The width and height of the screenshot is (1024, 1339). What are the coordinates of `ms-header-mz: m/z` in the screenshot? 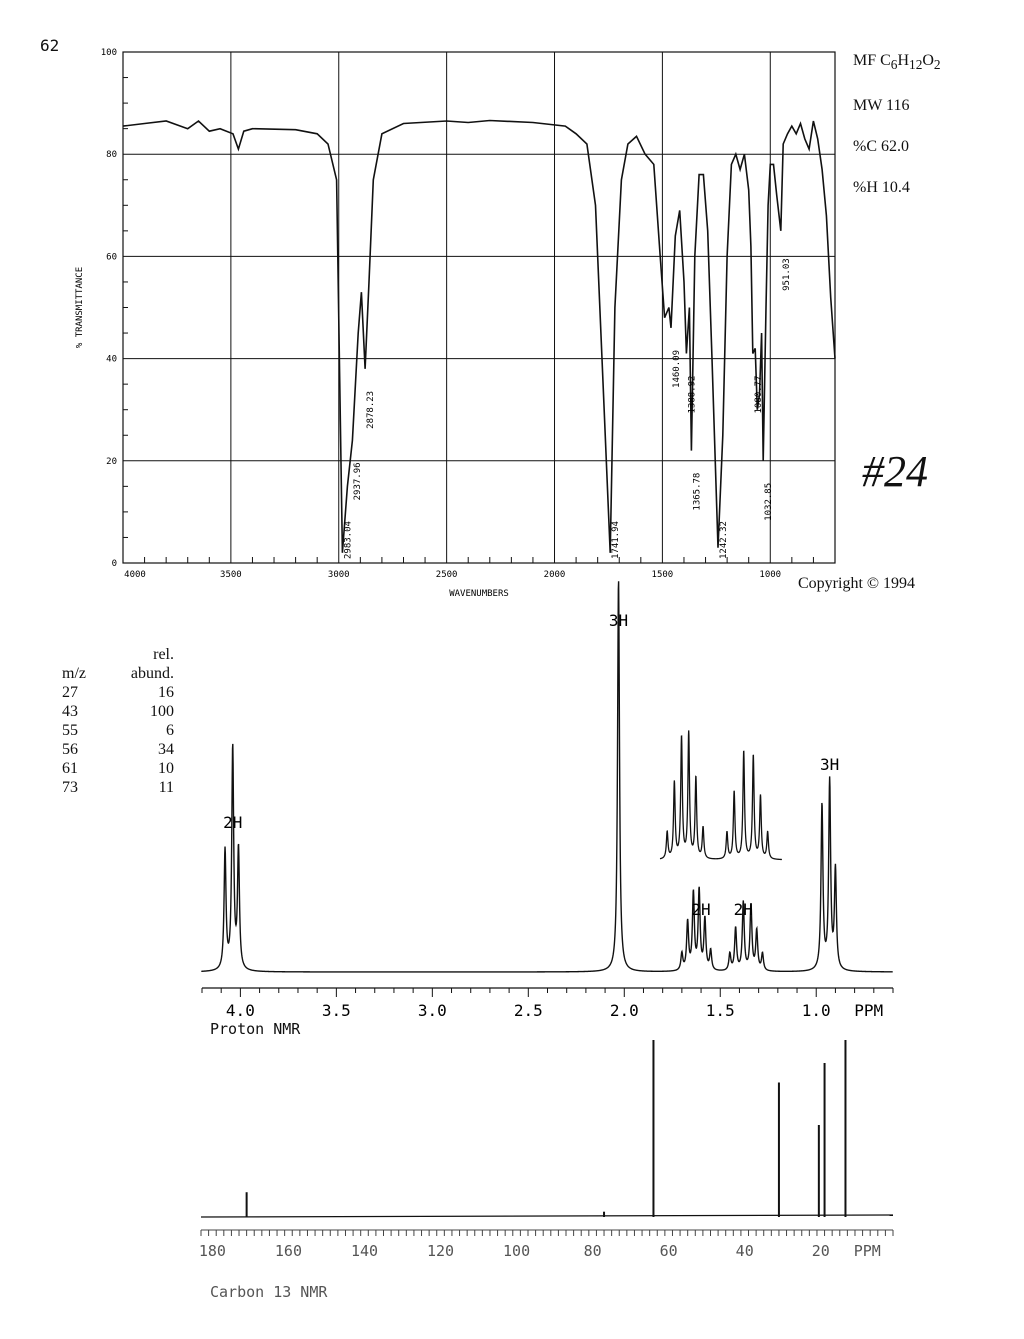 It's located at (74, 673).